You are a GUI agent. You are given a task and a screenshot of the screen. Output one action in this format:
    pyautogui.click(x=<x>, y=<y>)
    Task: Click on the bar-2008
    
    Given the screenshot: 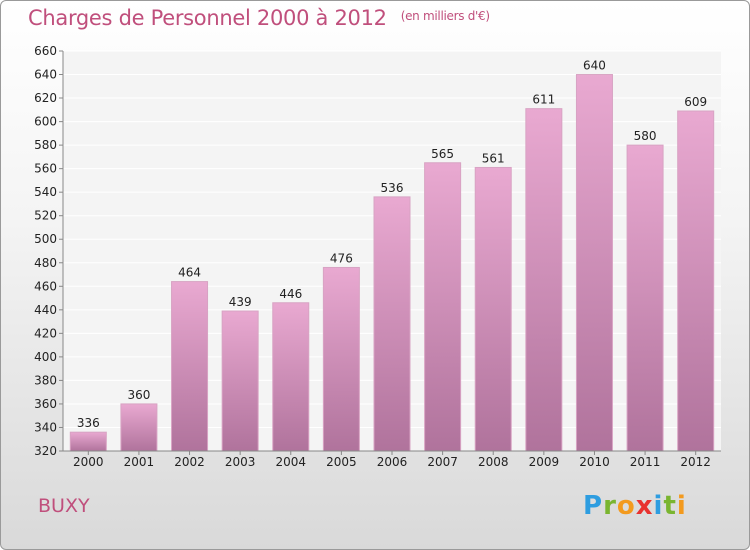 What is the action you would take?
    pyautogui.click(x=493, y=309)
    